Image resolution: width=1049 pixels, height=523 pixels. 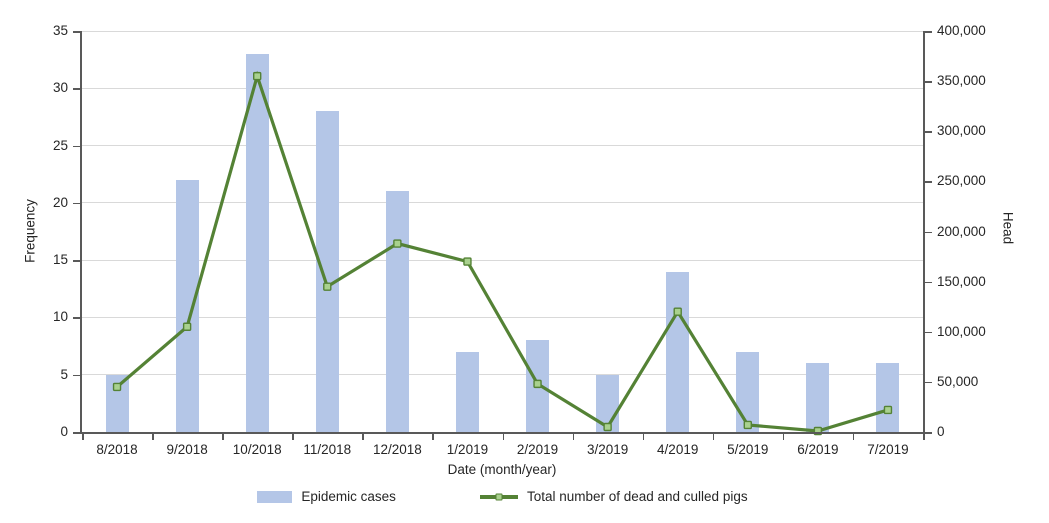 I want to click on x-axis-title: Date (month/year), so click(x=502, y=469).